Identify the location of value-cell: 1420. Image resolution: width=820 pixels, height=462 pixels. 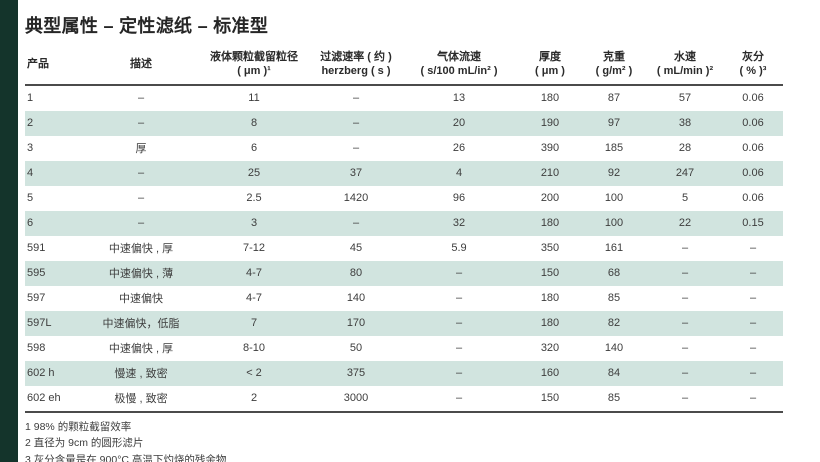
(356, 198).